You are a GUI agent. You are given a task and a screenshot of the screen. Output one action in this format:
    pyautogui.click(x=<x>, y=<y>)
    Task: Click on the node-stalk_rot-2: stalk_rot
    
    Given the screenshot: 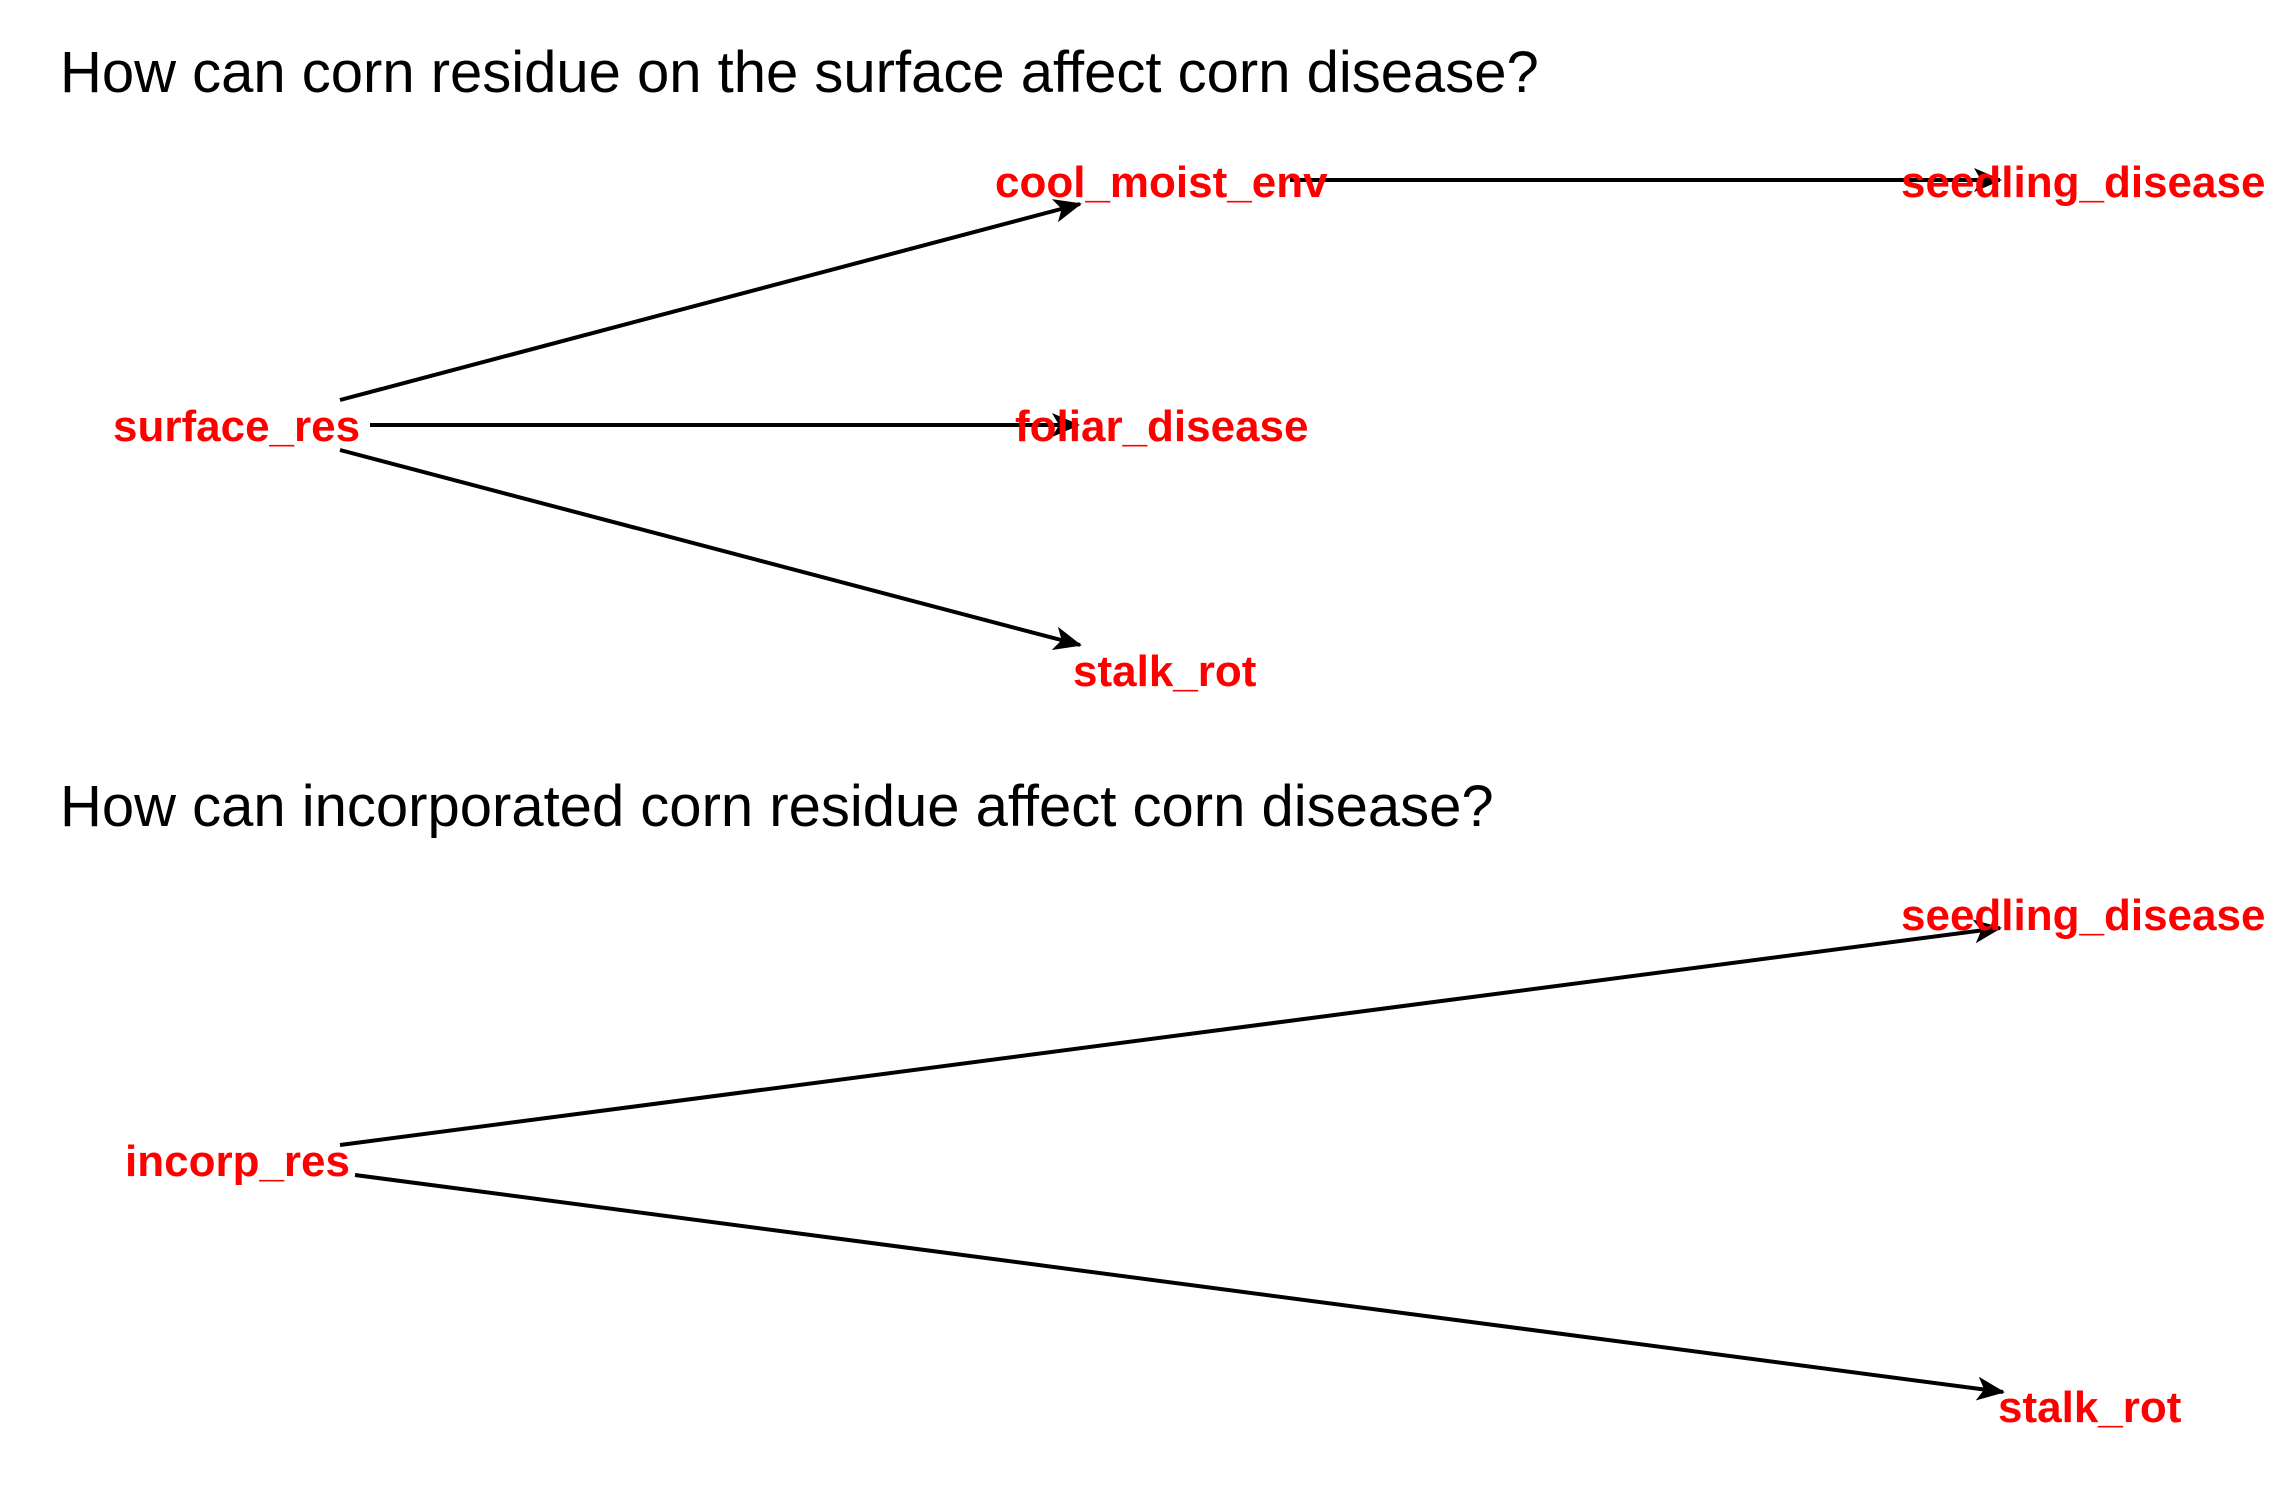 What is the action you would take?
    pyautogui.click(x=2090, y=1407)
    